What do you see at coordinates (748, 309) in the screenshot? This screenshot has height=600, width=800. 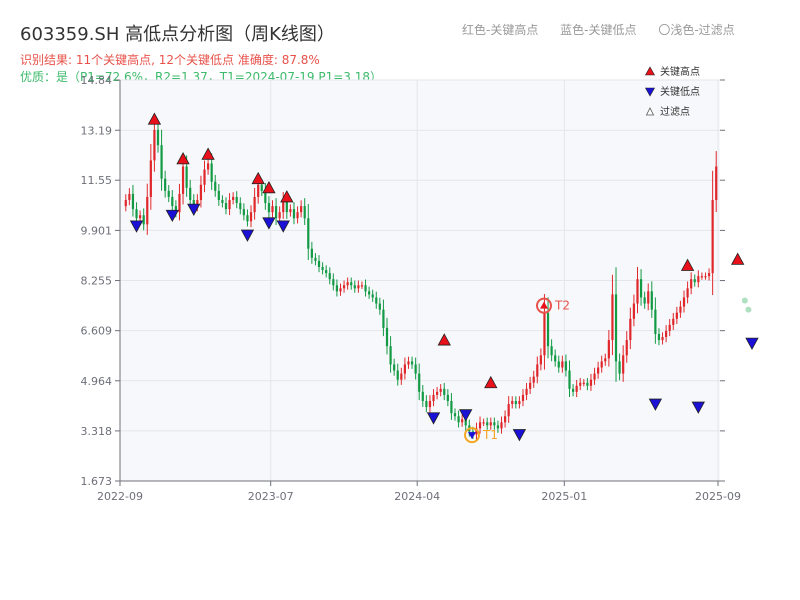 I see `filtered-point` at bounding box center [748, 309].